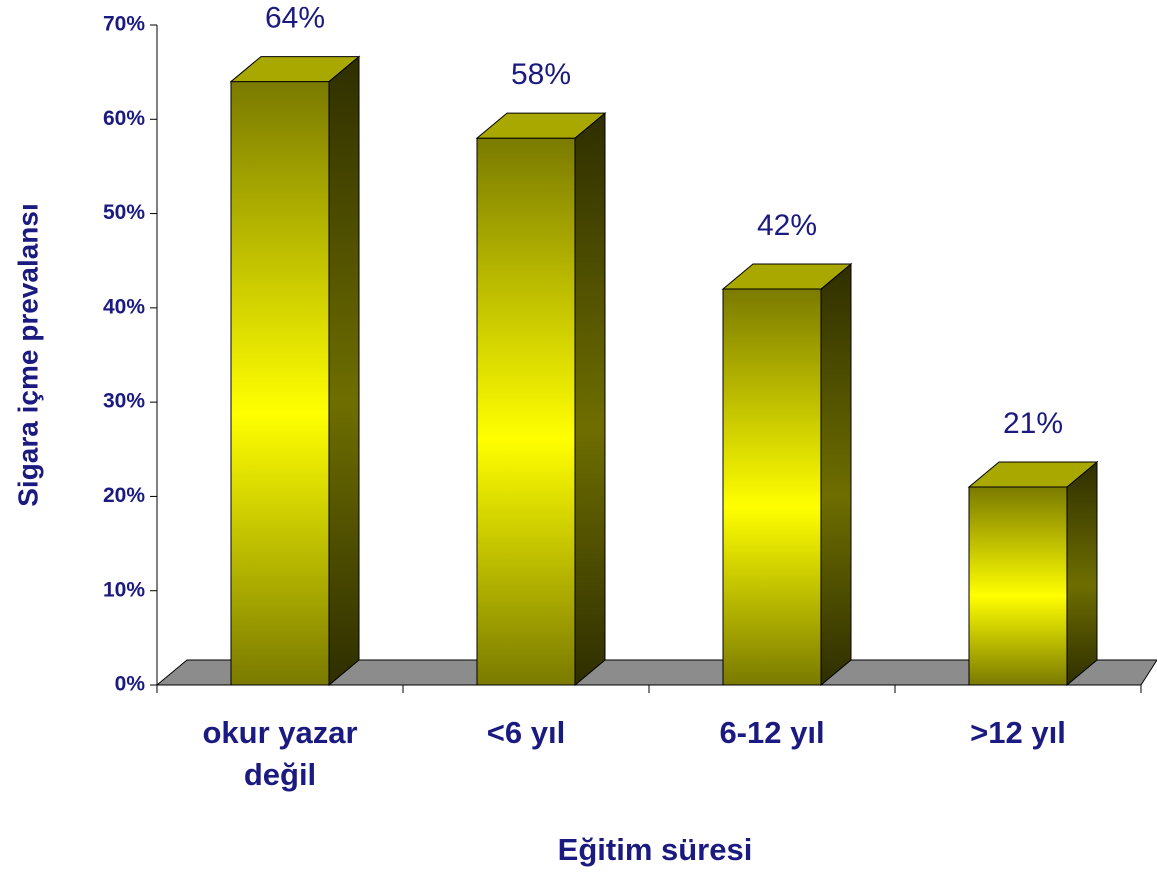 The width and height of the screenshot is (1157, 874). What do you see at coordinates (27, 355) in the screenshot?
I see `y-axis-title: Sigara içme prevalansı` at bounding box center [27, 355].